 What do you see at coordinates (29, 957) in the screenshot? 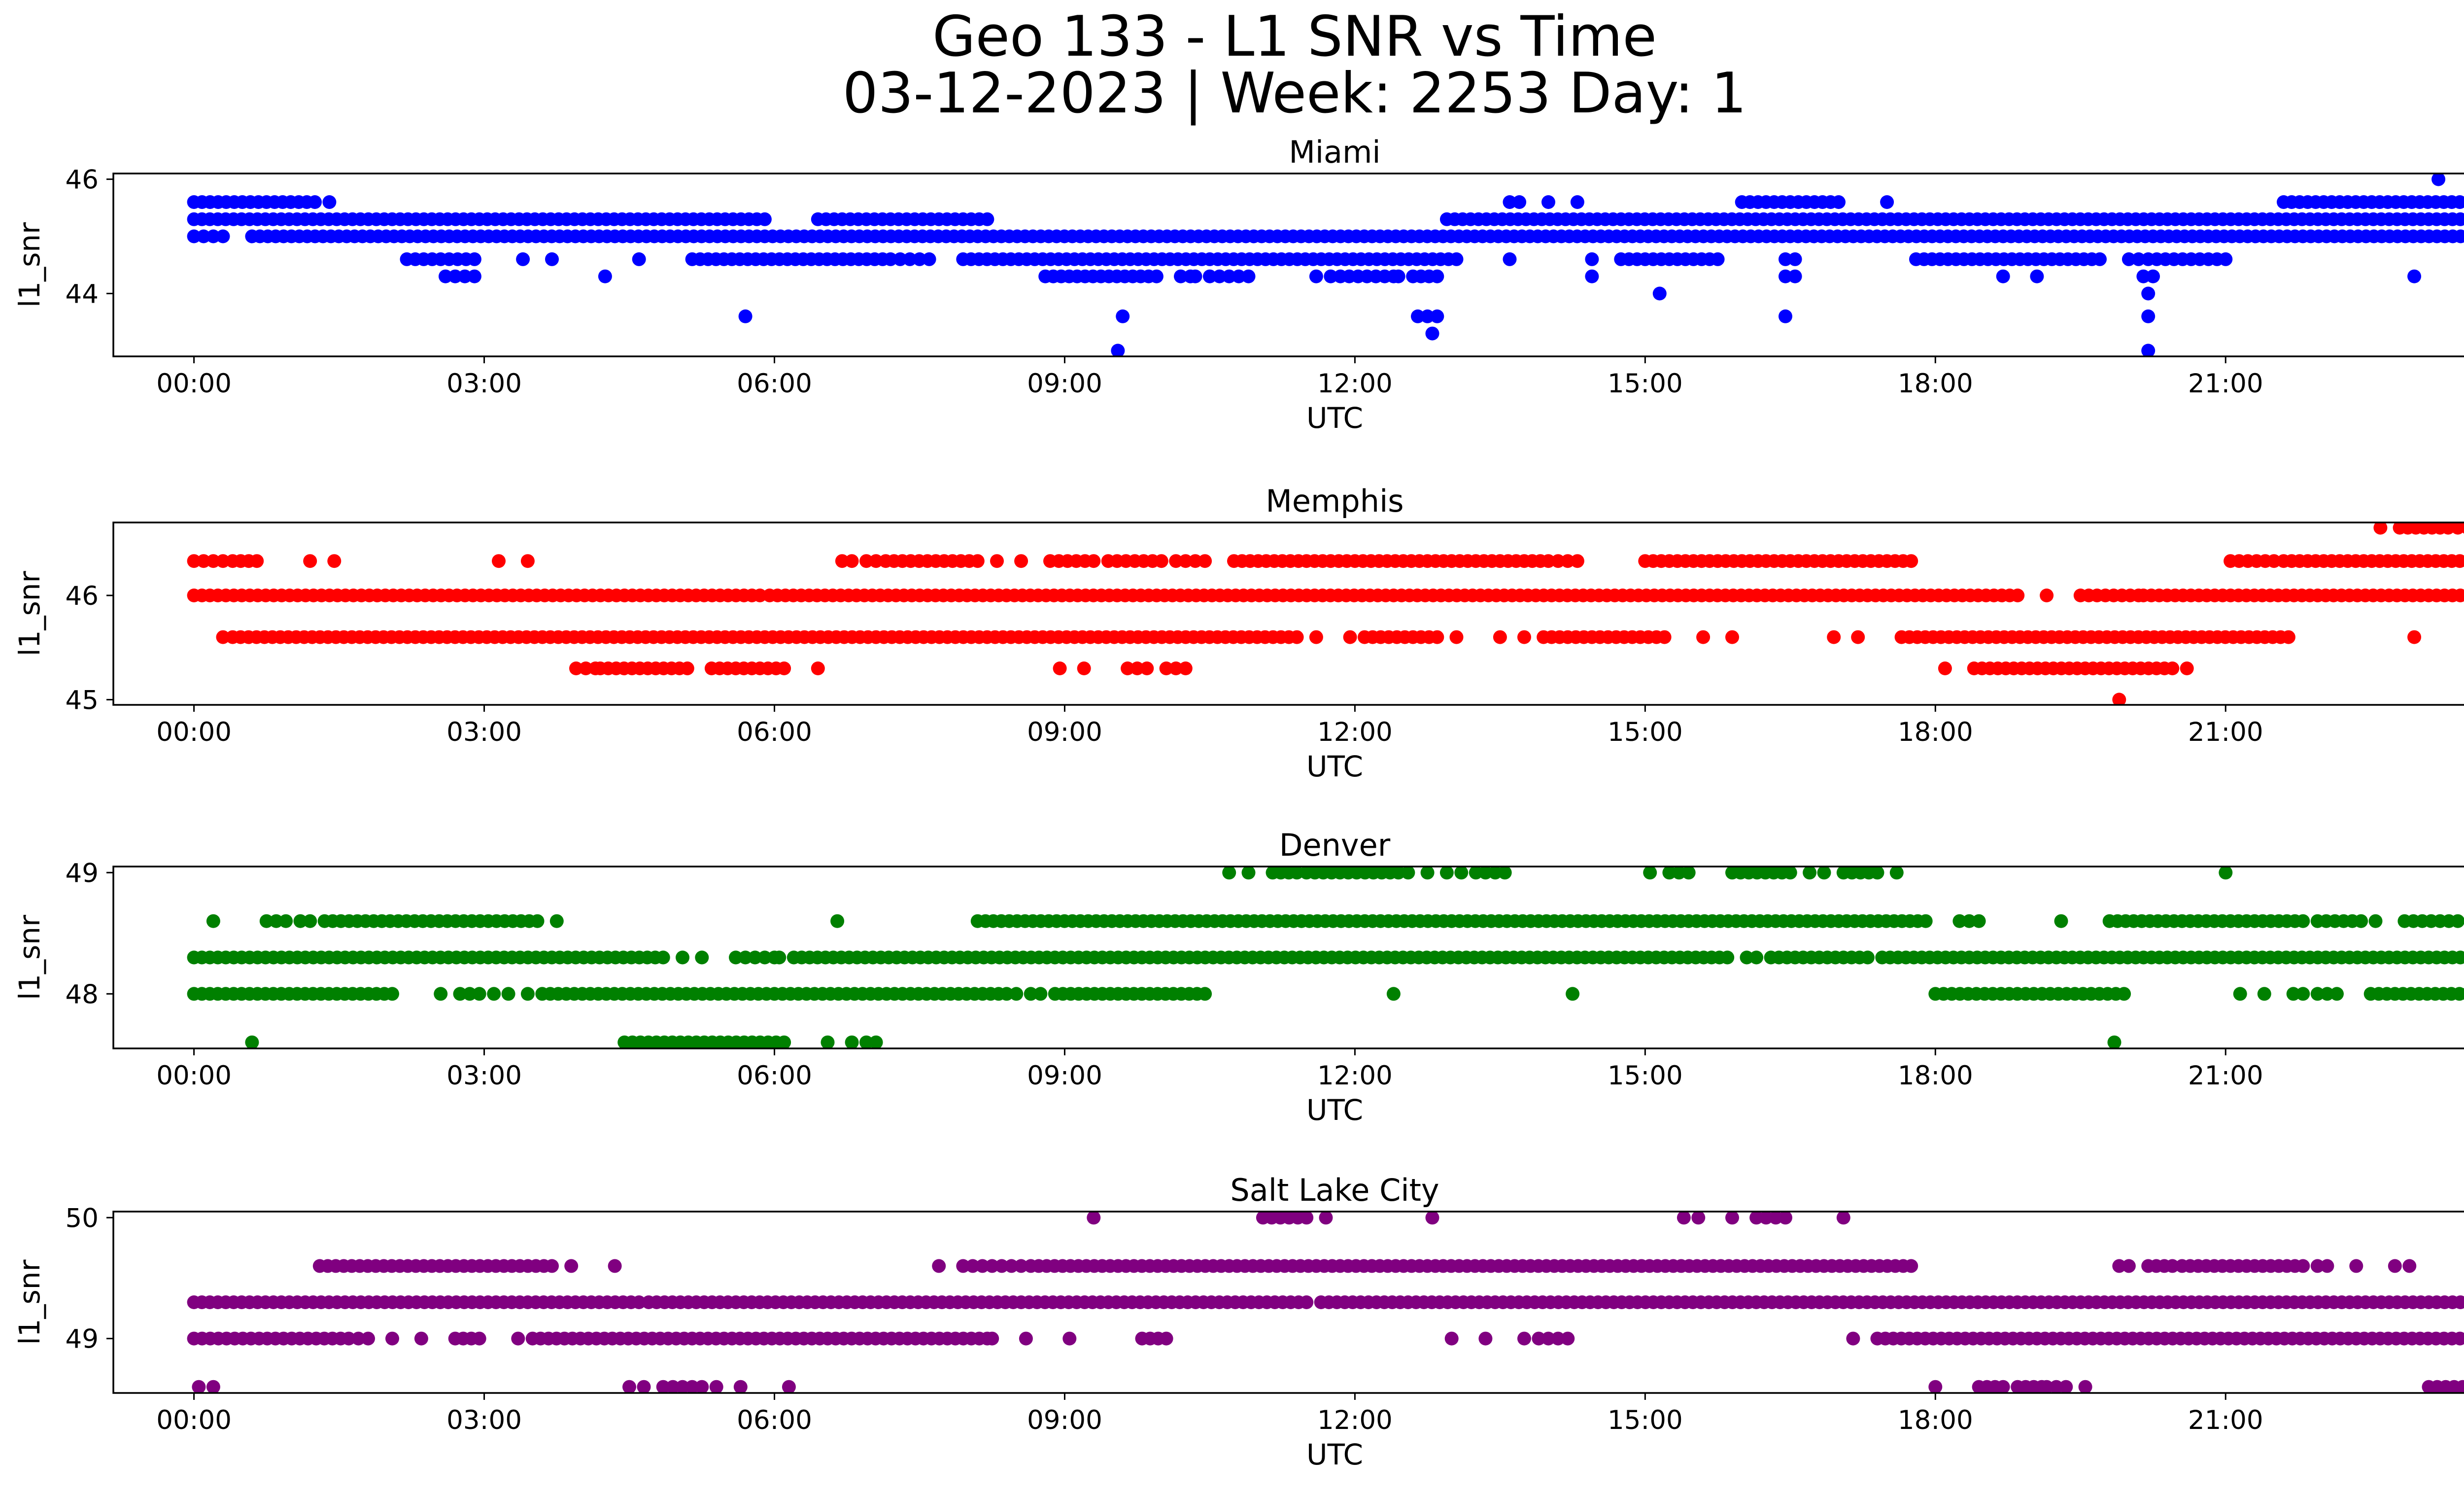
I see `y-axis-label: l1_snr` at bounding box center [29, 957].